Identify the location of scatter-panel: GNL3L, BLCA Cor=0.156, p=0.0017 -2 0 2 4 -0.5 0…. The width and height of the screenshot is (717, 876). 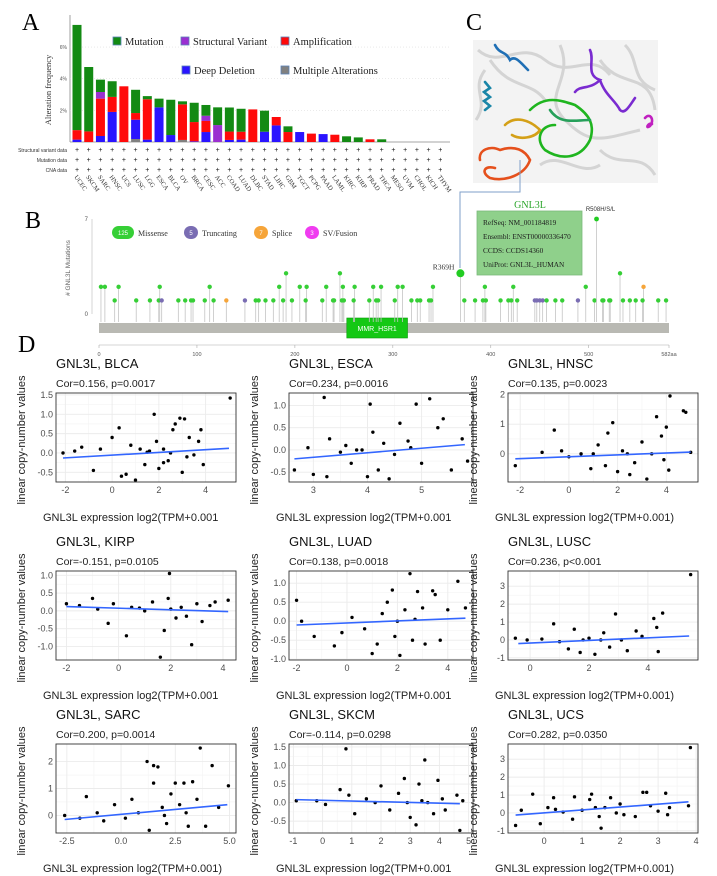
(126, 440).